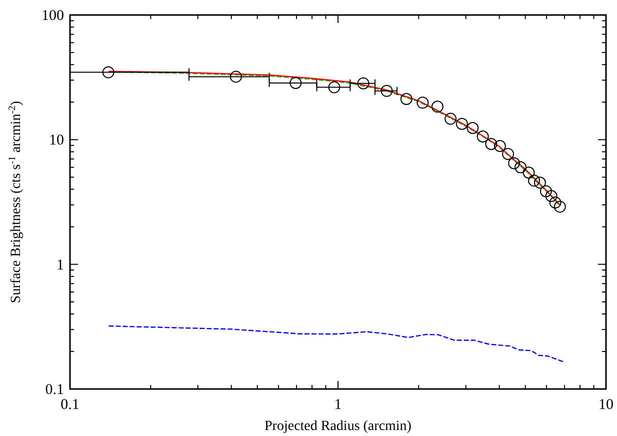  I want to click on x-tick-label: 10, so click(606, 405).